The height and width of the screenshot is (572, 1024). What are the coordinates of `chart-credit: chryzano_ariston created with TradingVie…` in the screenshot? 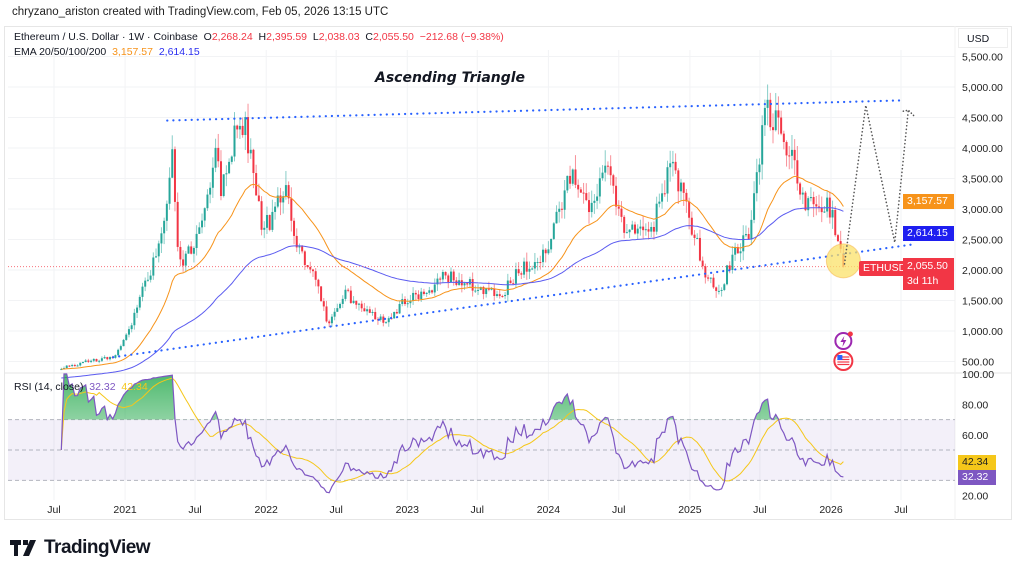 It's located at (200, 12).